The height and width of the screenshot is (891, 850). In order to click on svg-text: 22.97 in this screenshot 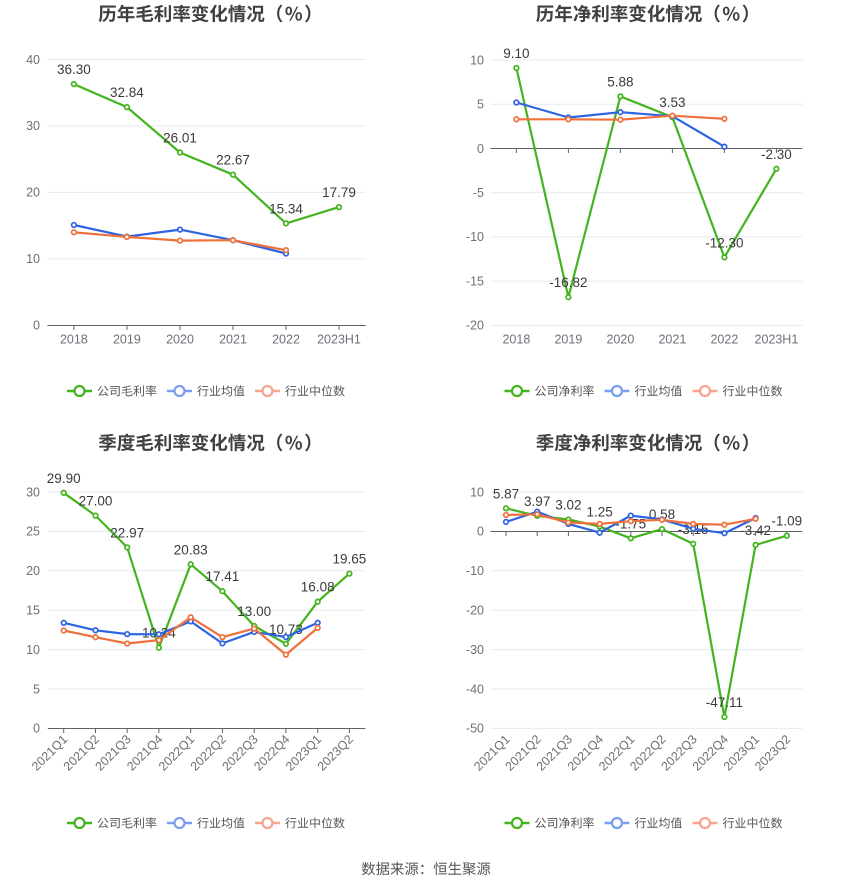, I will do `click(127, 532)`.